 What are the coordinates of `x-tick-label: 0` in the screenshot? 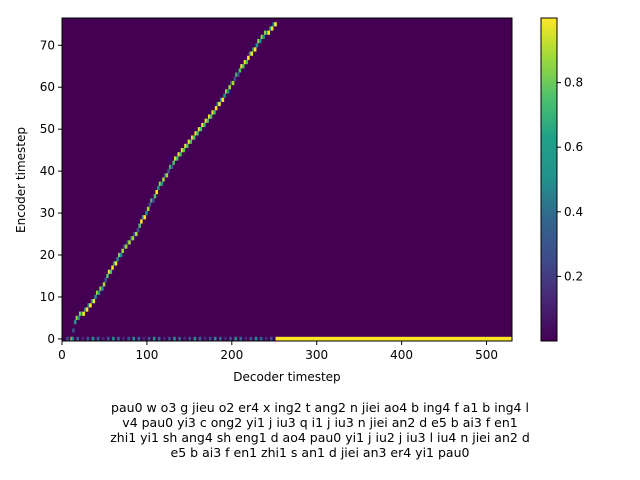 It's located at (62, 355).